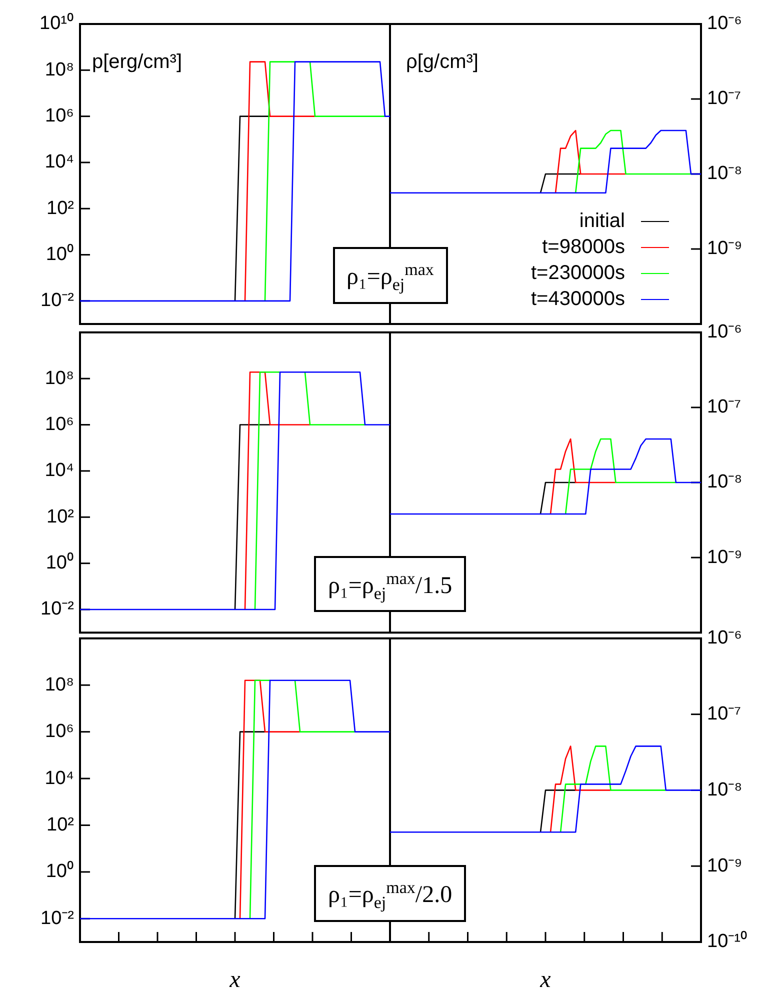  I want to click on y-axis-title: ρ[g/cm³], so click(442, 62).